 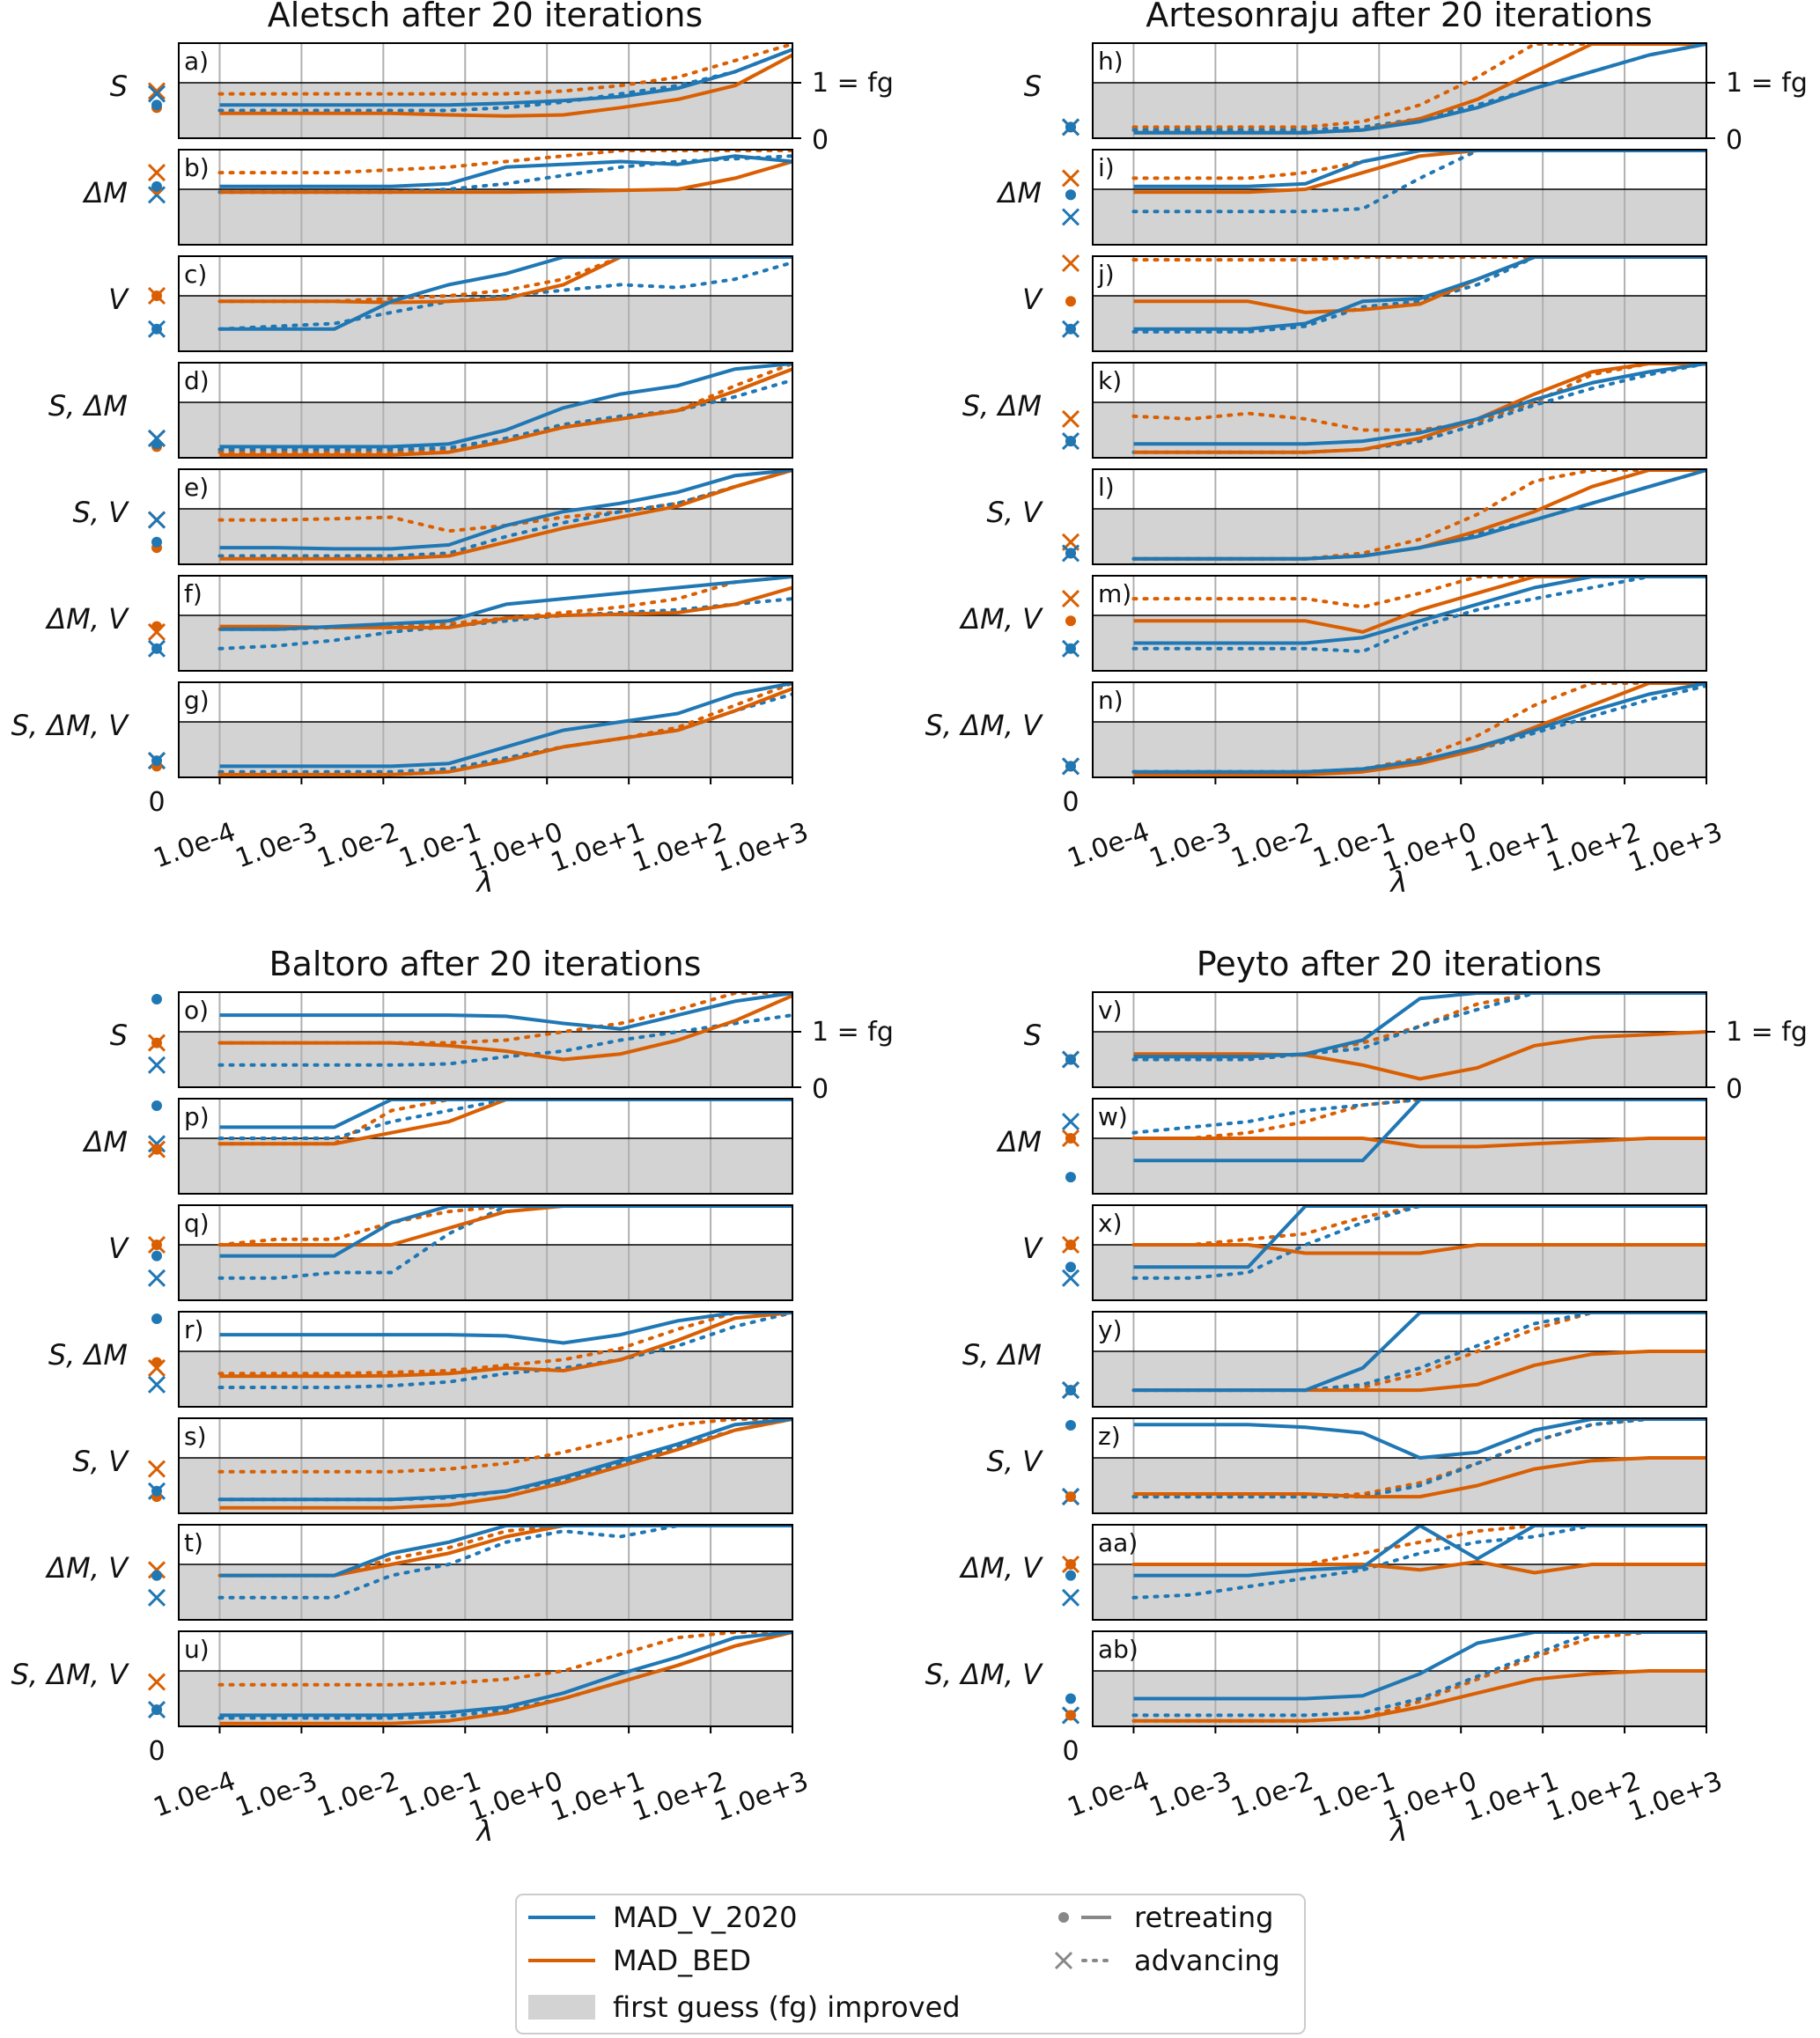 What do you see at coordinates (118, 1248) in the screenshot?
I see `row-label: V` at bounding box center [118, 1248].